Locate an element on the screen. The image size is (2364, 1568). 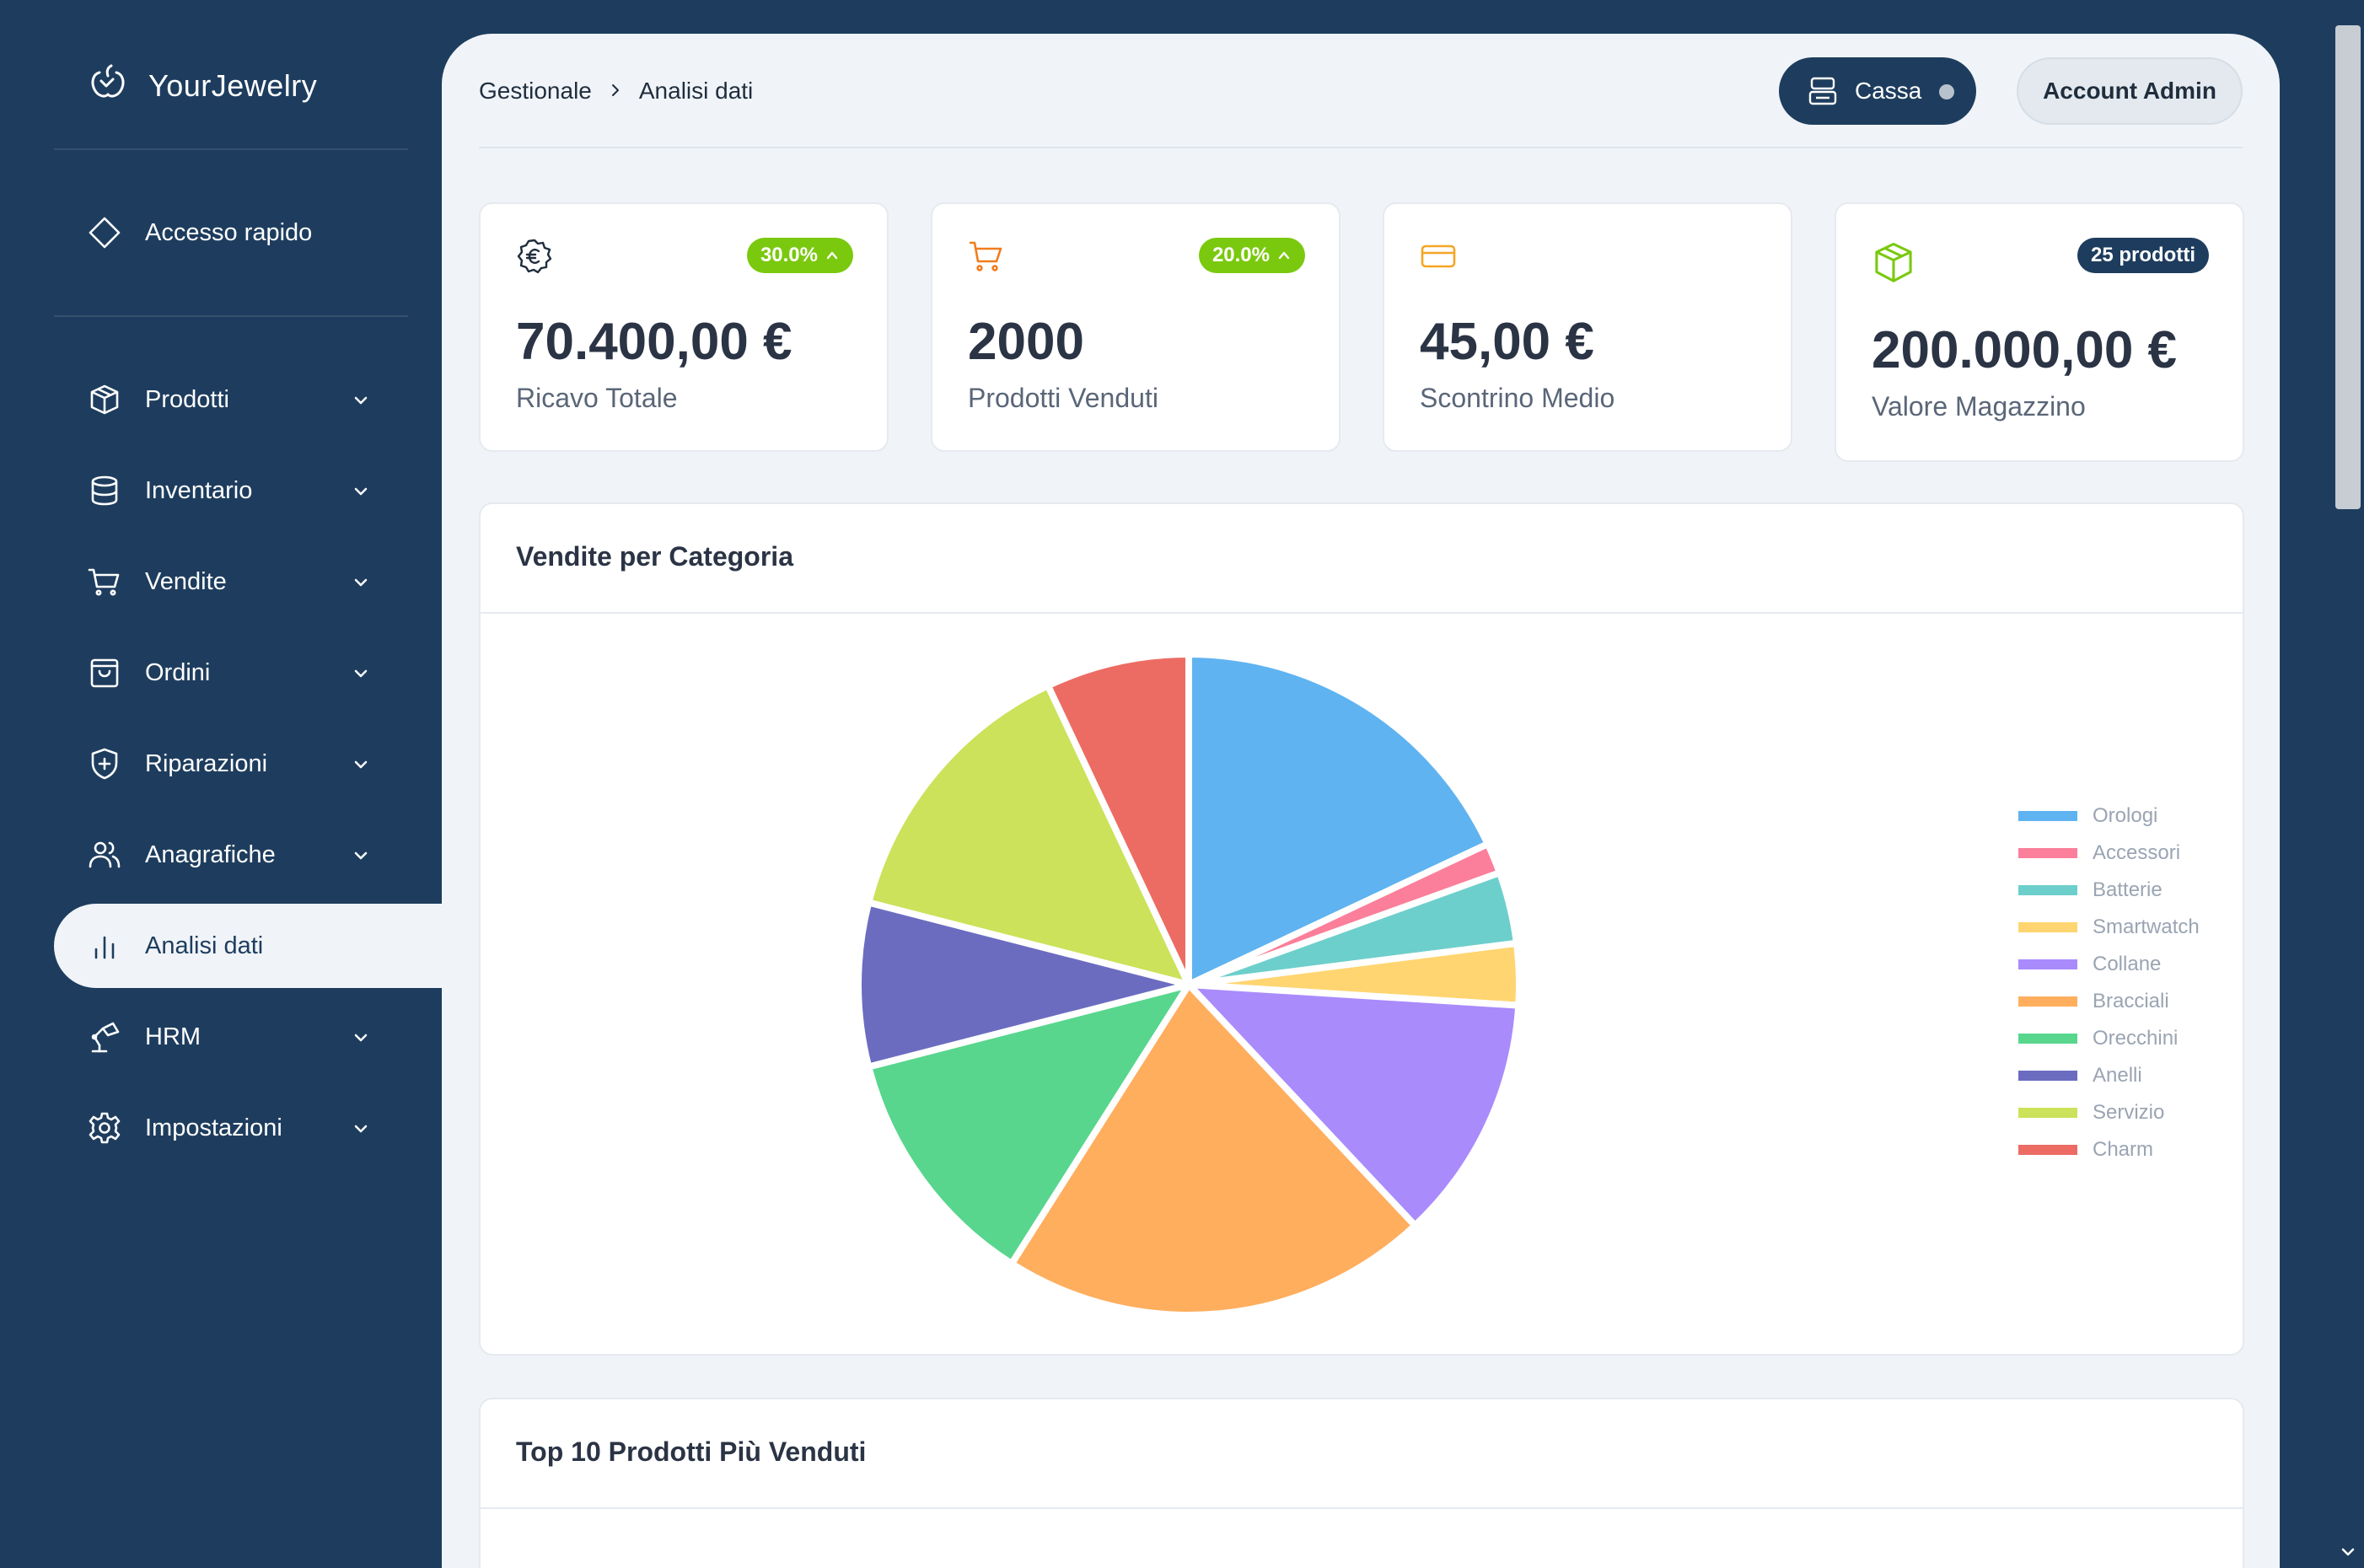
account-admin-button: Account Admin is located at coordinates (2130, 91).